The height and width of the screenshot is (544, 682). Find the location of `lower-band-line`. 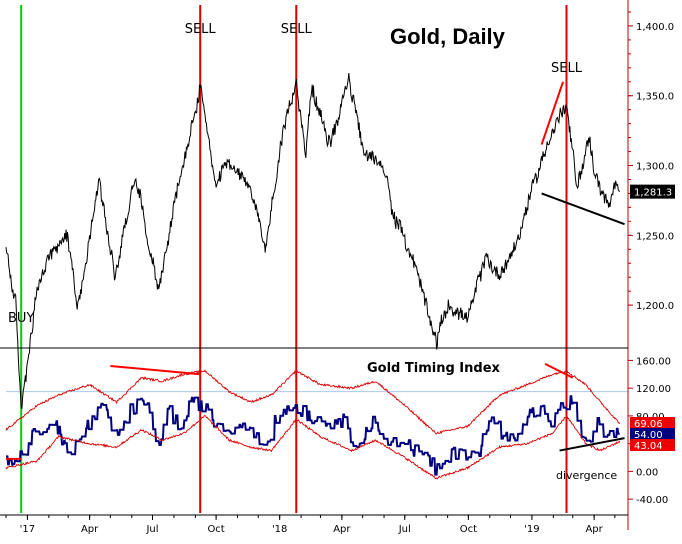

lower-band-line is located at coordinates (313, 447).